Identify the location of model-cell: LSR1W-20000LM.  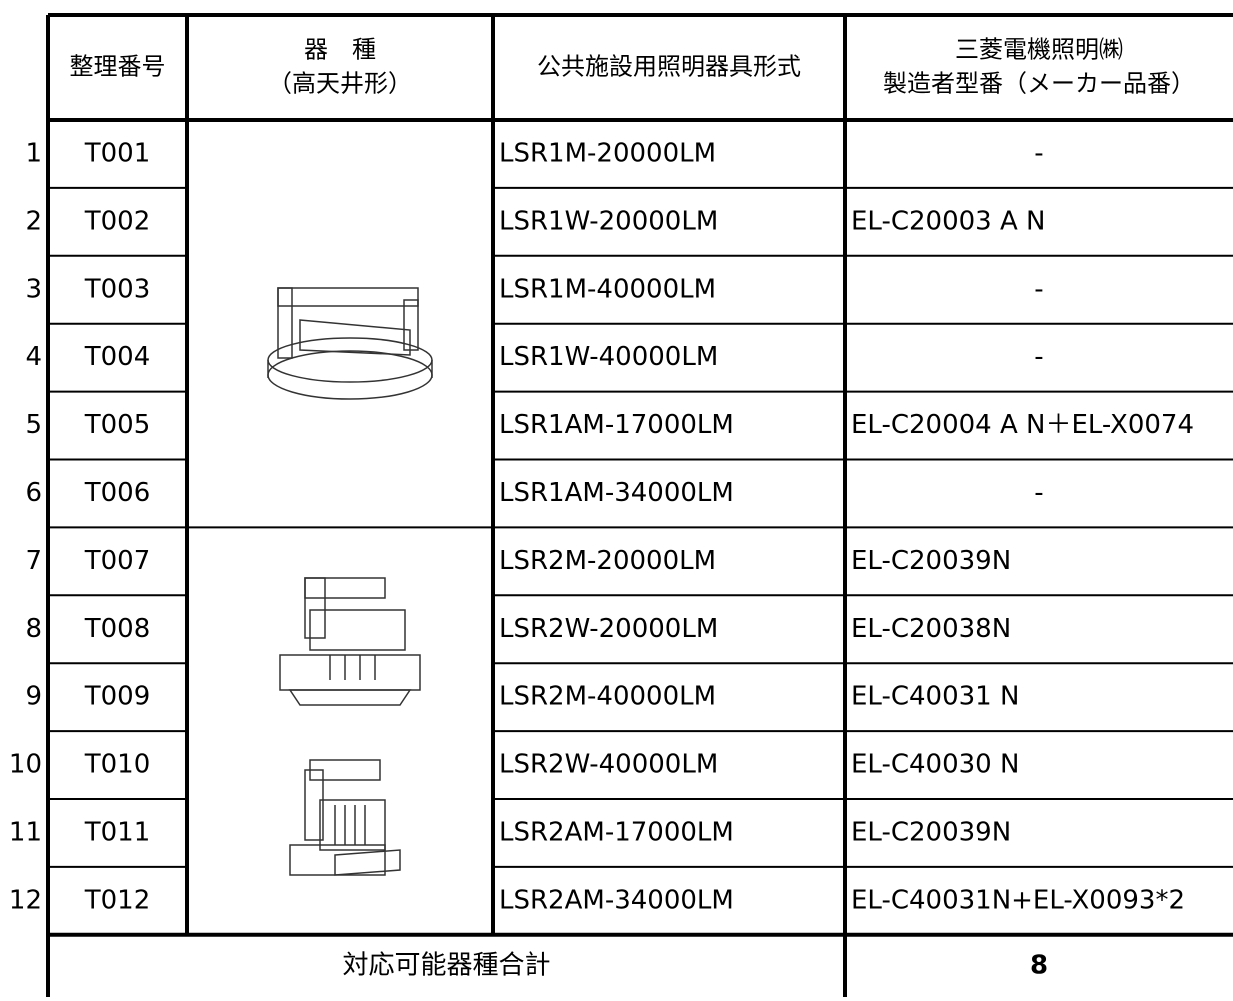
(608, 221).